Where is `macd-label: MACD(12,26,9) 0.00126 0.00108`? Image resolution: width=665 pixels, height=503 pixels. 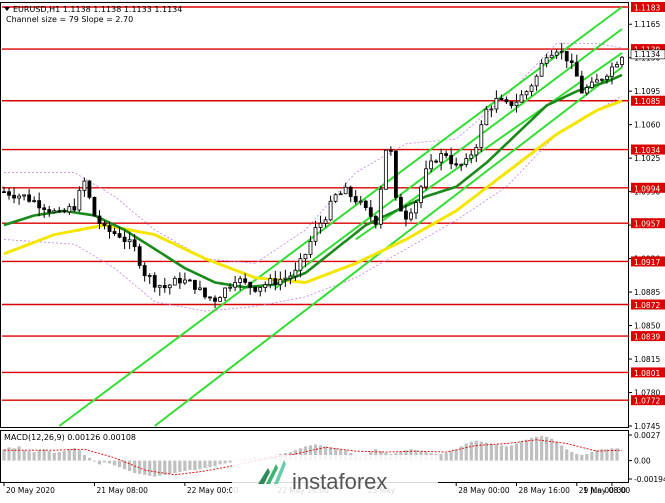 macd-label: MACD(12,26,9) 0.00126 0.00108 is located at coordinates (70, 437).